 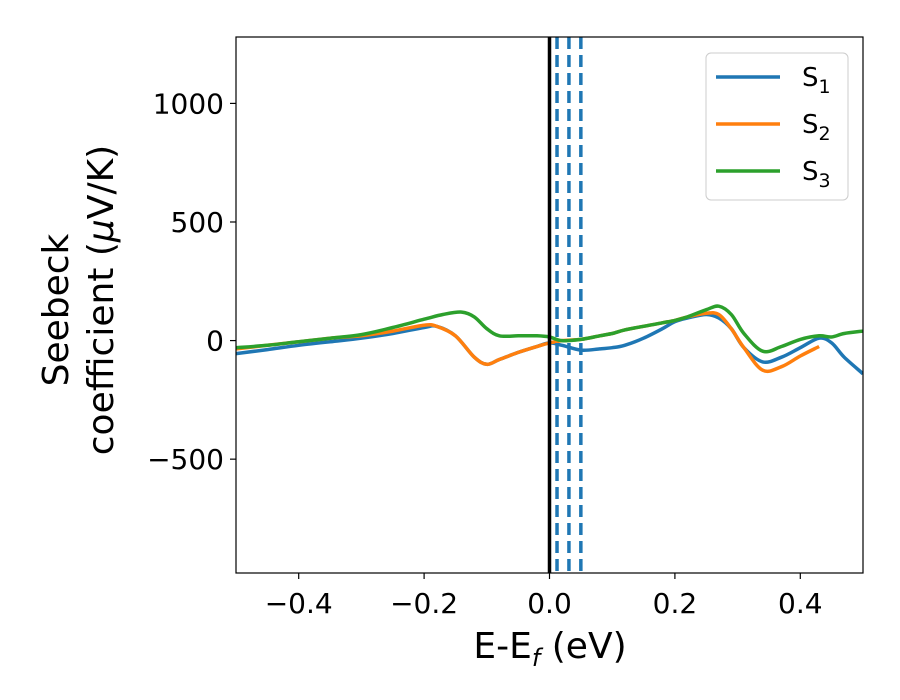 I want to click on y-axis-label-suffix: V/K), so click(x=101, y=182).